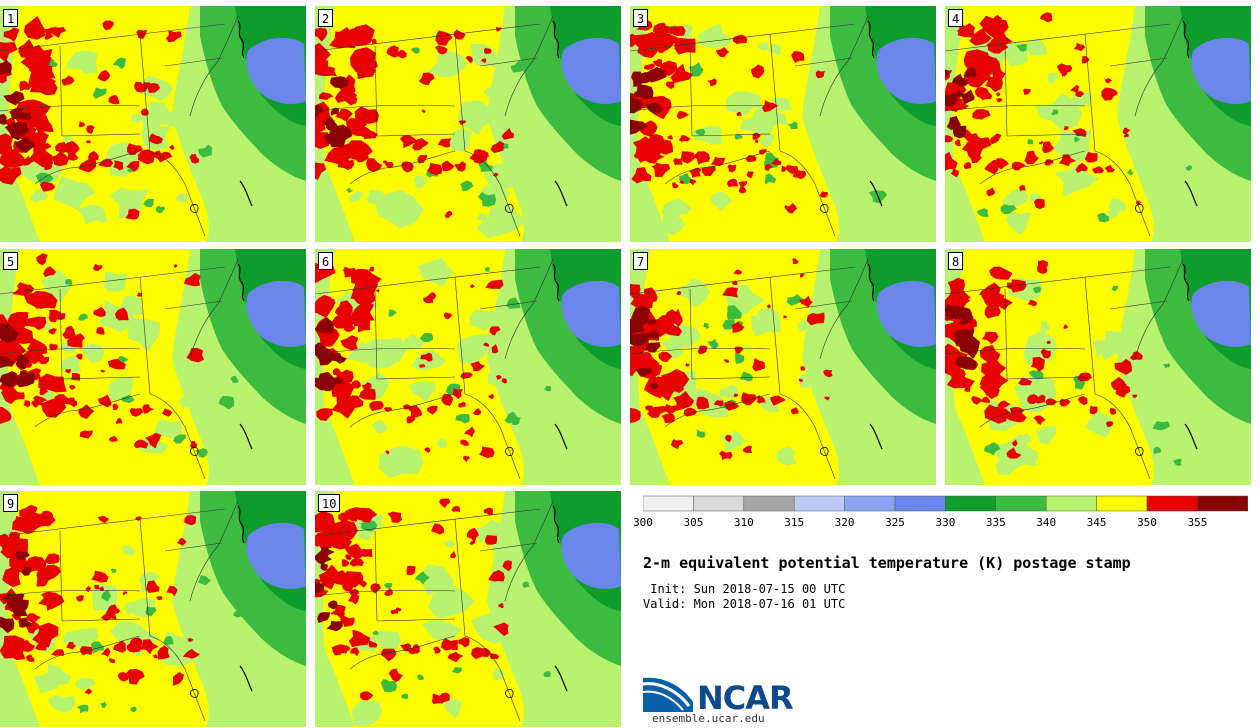 The width and height of the screenshot is (1260, 728). Describe the element at coordinates (1197, 522) in the screenshot. I see `colorbar-tick-label: 355` at that location.